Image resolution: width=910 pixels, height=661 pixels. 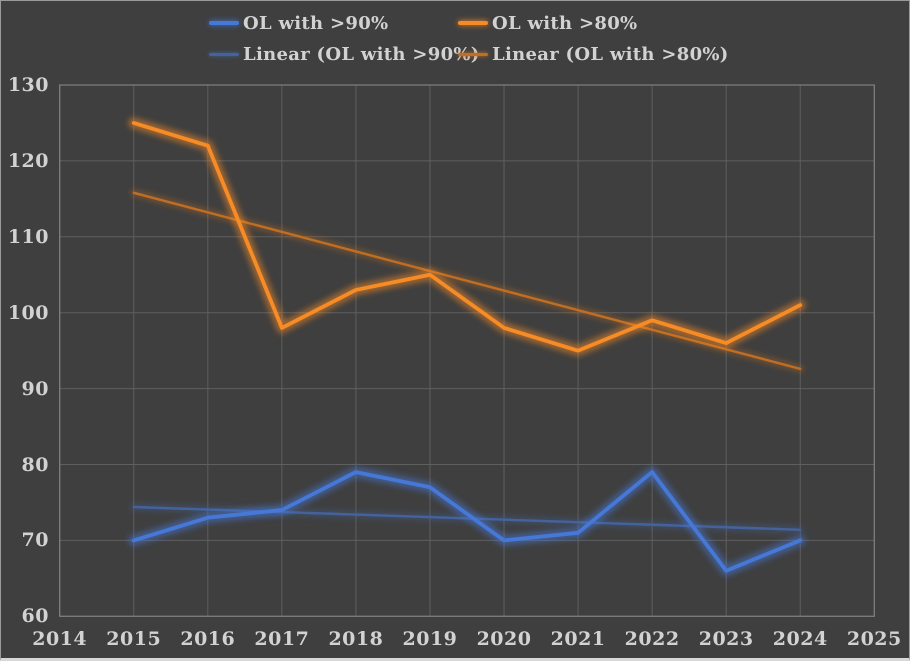 What do you see at coordinates (316, 23) in the screenshot?
I see `legend-label-ol-90: OL with >90%` at bounding box center [316, 23].